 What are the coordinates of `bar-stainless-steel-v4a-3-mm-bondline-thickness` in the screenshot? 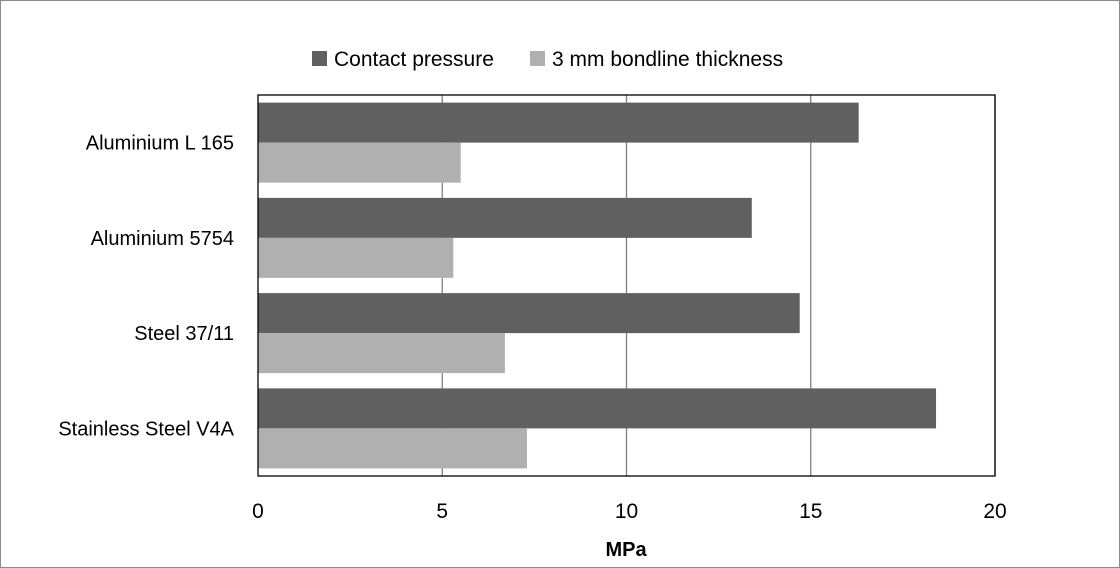 It's located at (393, 448).